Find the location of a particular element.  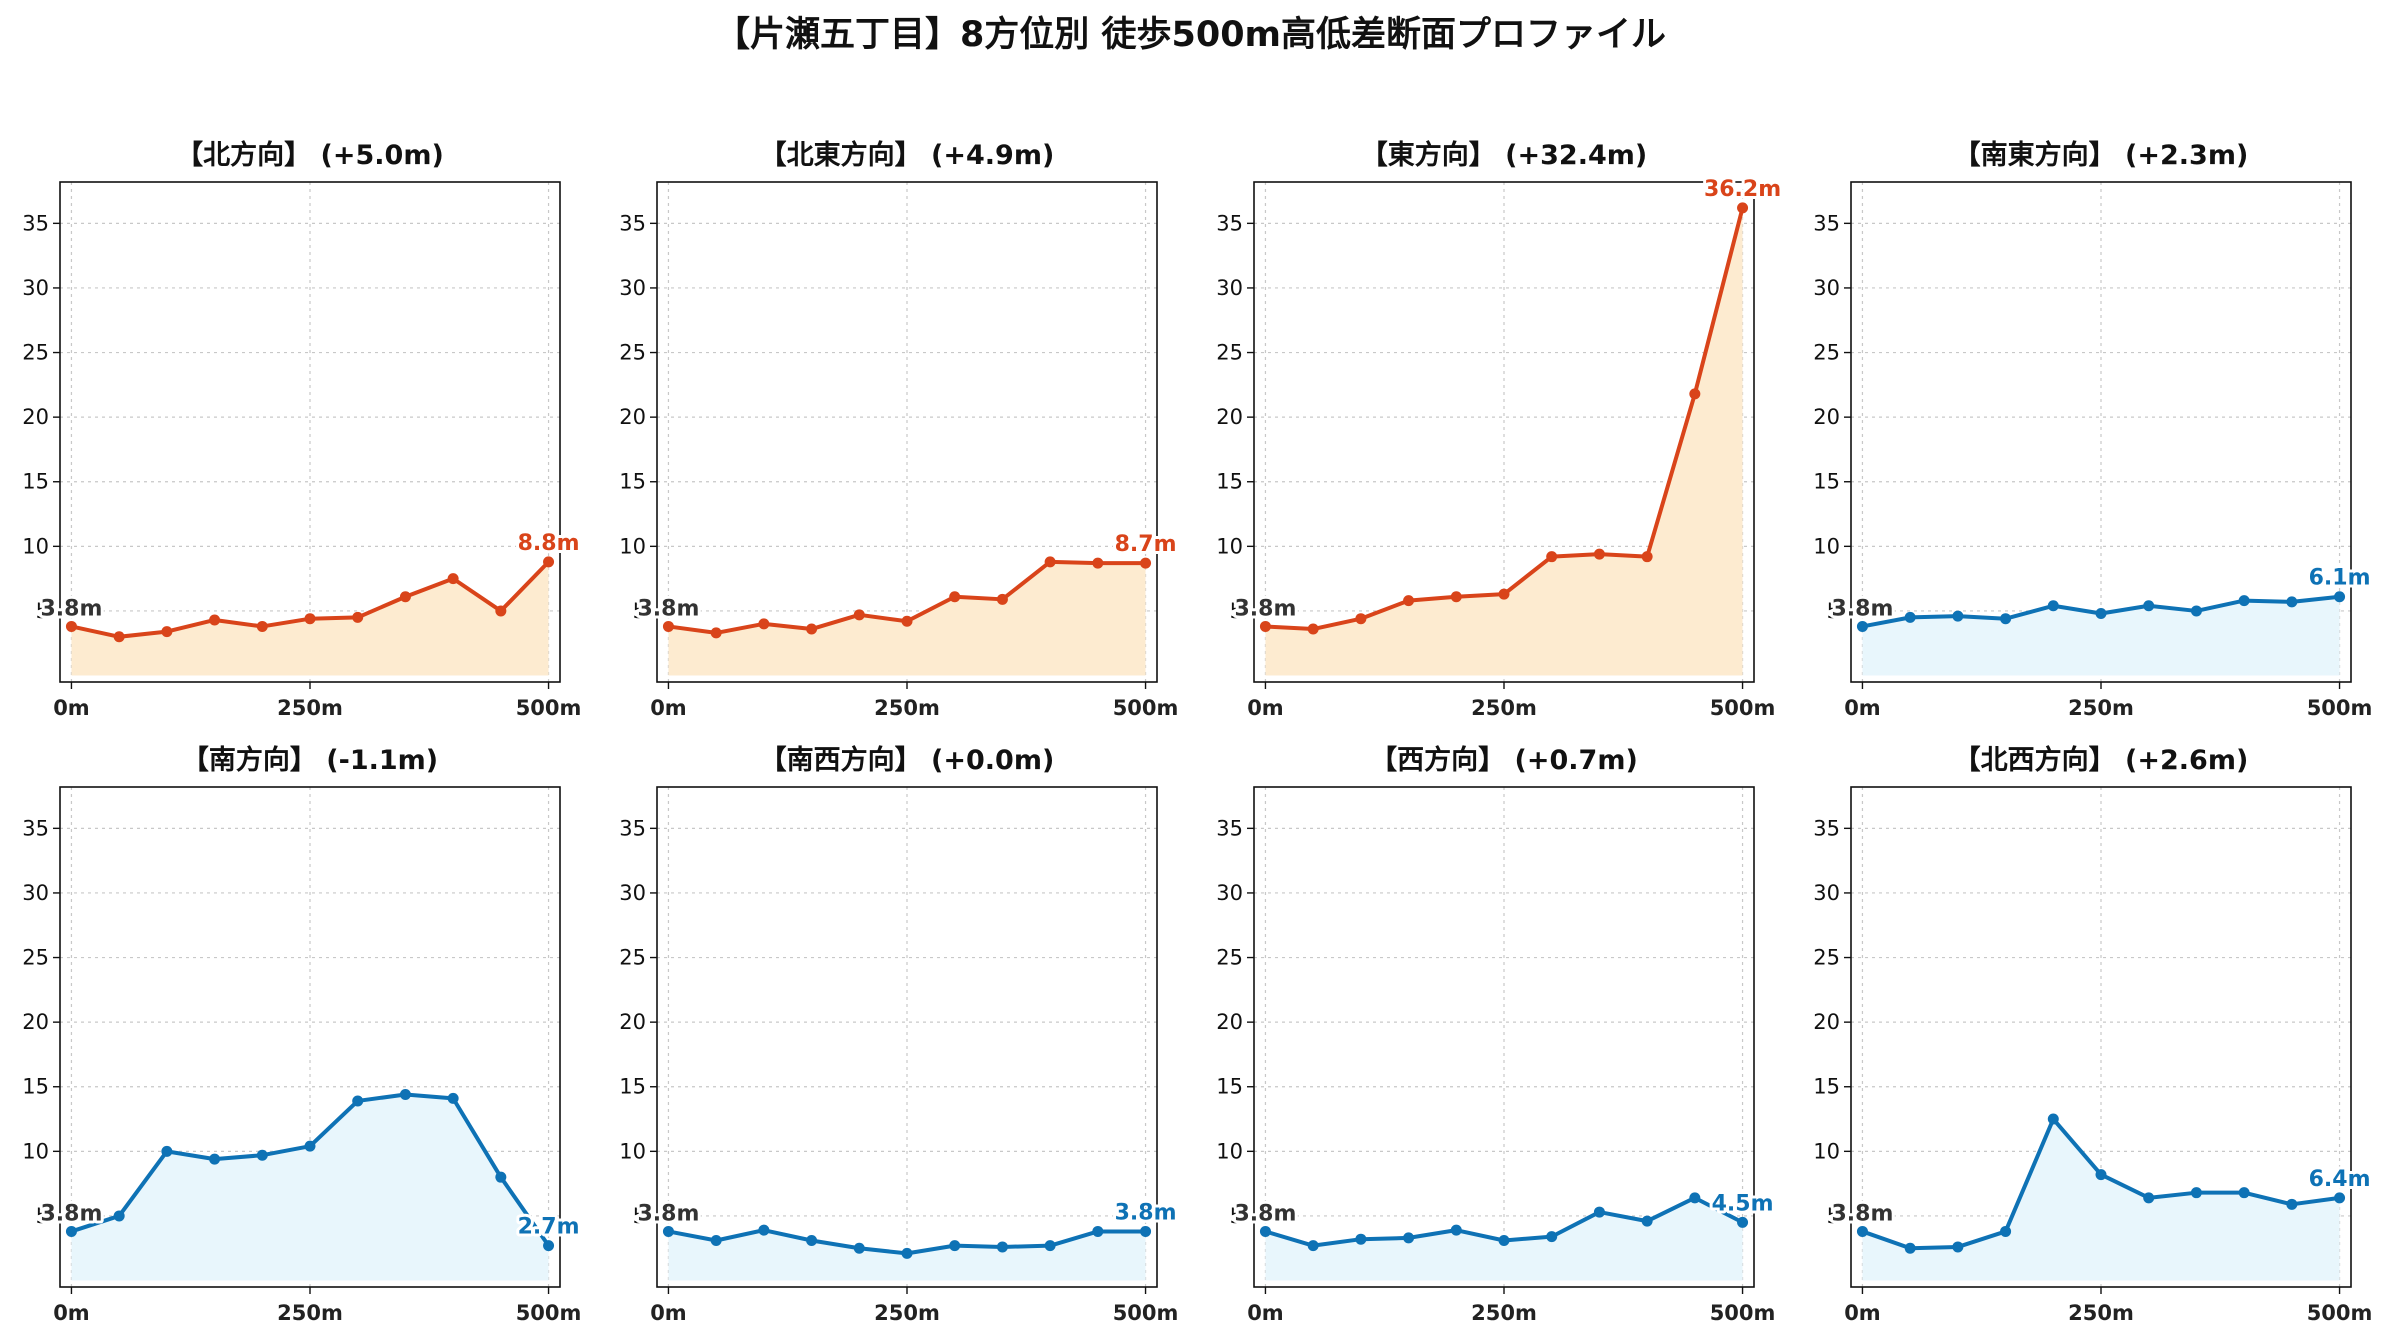

panel-title: 【南東方向】 (+2.3m) is located at coordinates (2101, 155).